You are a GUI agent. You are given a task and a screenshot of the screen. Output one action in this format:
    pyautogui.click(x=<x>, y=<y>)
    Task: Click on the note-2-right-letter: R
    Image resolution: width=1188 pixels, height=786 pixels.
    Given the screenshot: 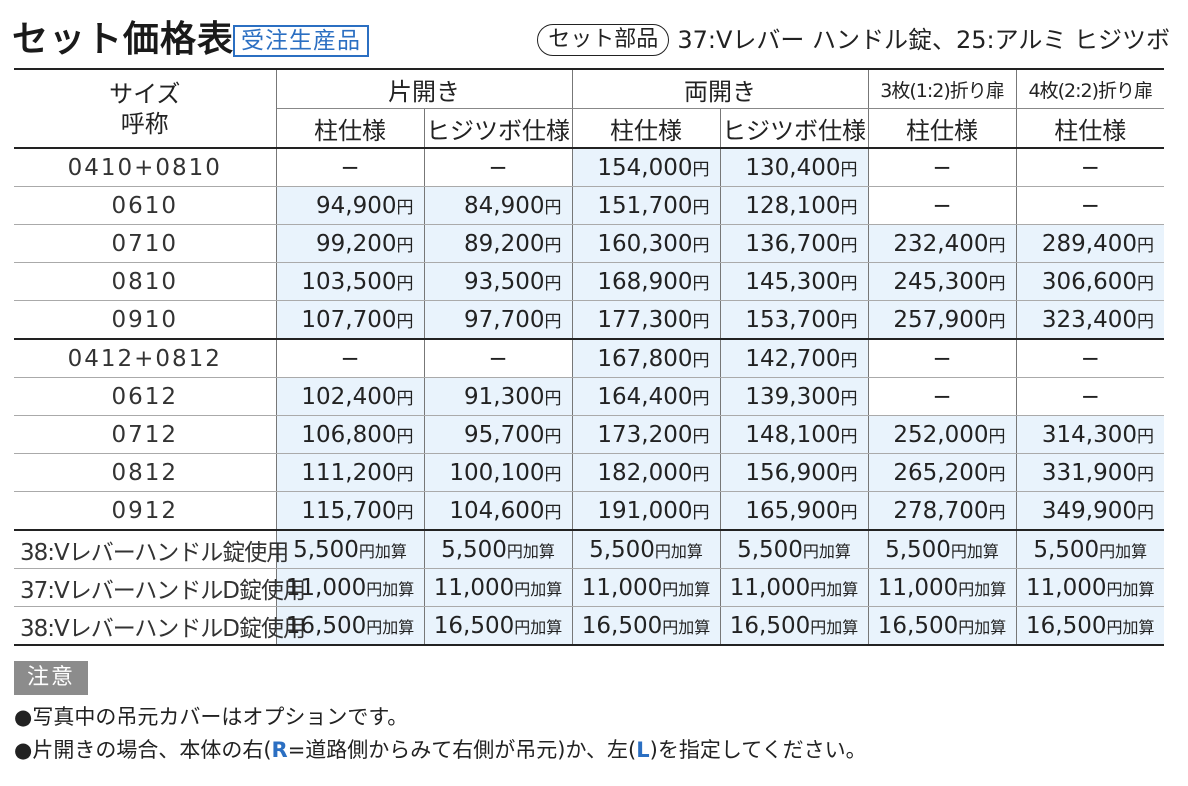 What is the action you would take?
    pyautogui.click(x=279, y=750)
    